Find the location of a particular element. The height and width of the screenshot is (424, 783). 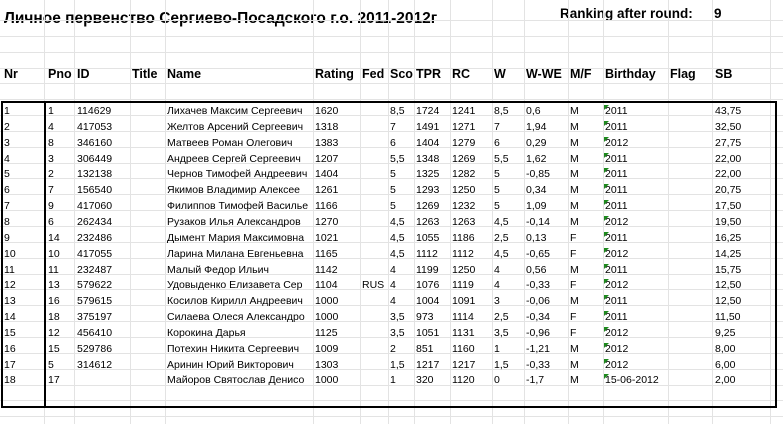

cell-rc: 1282 is located at coordinates (464, 174).